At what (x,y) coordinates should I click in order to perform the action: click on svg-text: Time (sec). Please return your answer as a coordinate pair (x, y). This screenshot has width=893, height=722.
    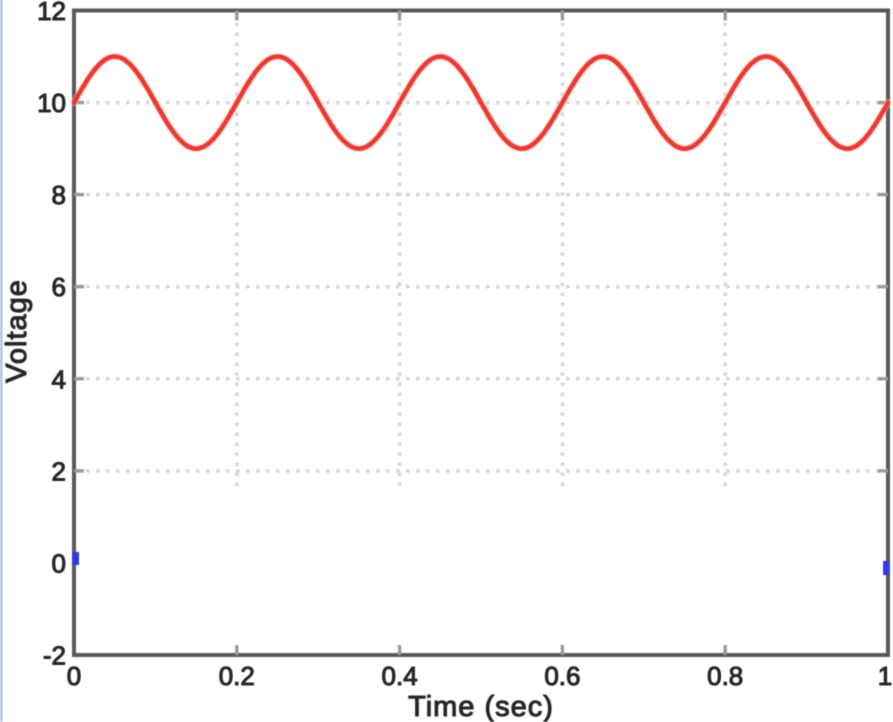
    Looking at the image, I should click on (481, 706).